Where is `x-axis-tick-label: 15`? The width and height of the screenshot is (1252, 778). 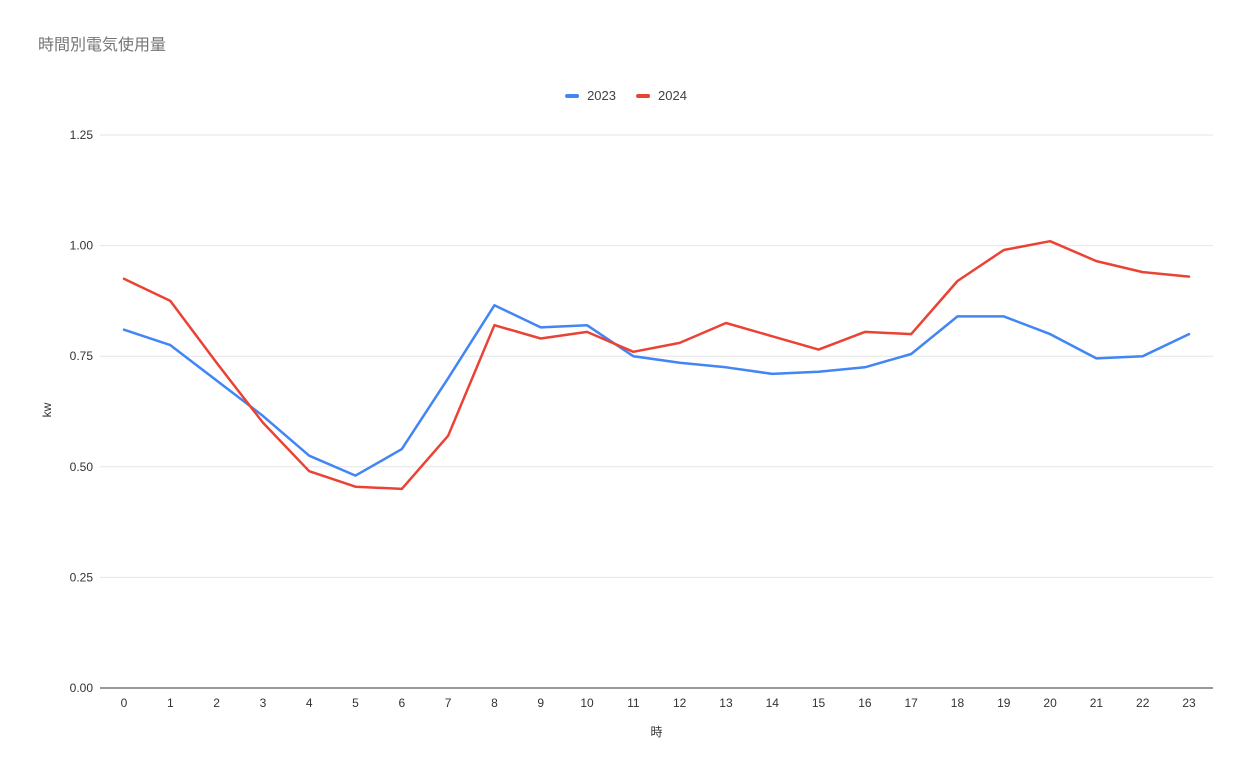
x-axis-tick-label: 15 is located at coordinates (819, 703).